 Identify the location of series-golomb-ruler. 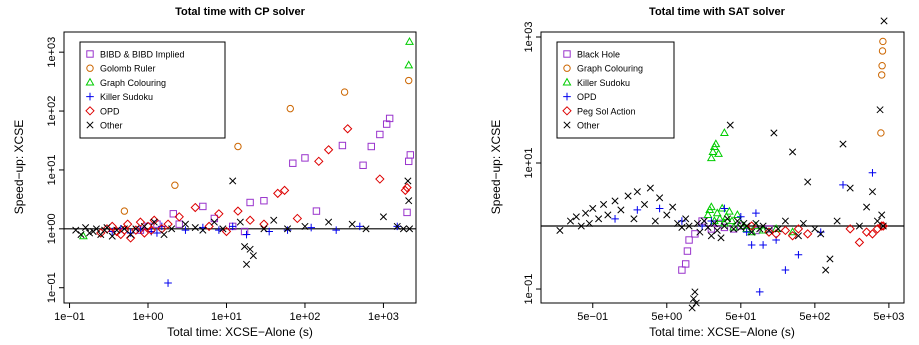
(266, 145).